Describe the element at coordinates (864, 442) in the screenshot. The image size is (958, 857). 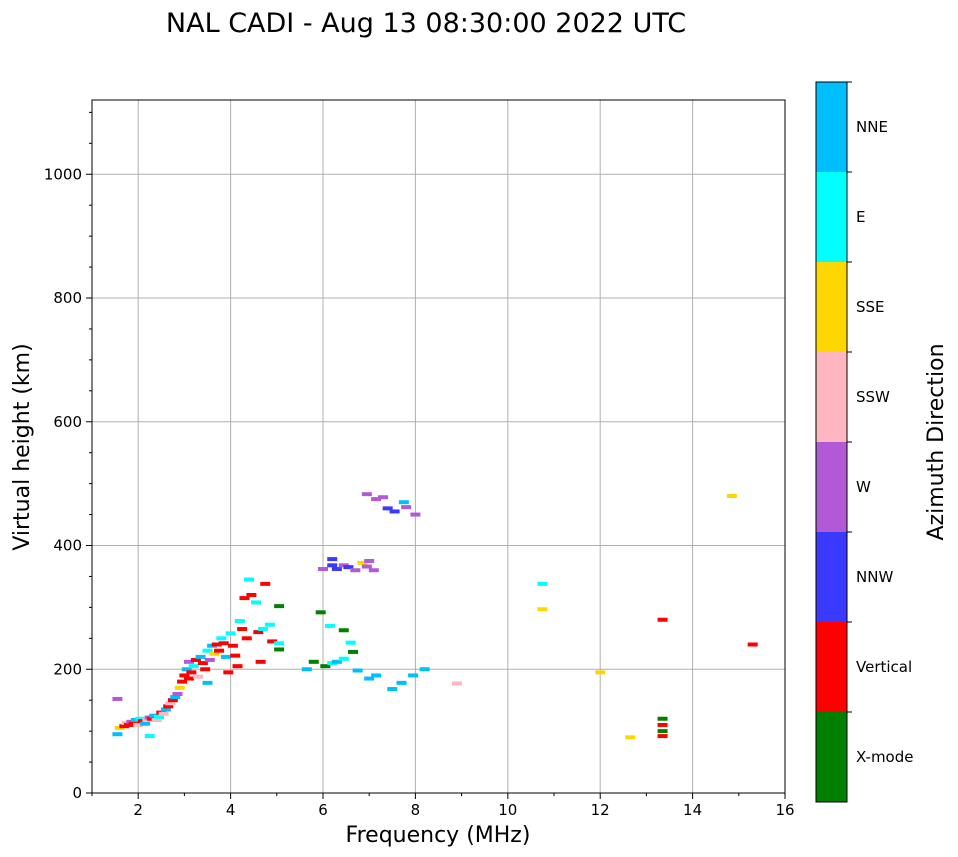
I see `colorbar: X-mode Vertical NNW W SSW SSE E NNE` at that location.